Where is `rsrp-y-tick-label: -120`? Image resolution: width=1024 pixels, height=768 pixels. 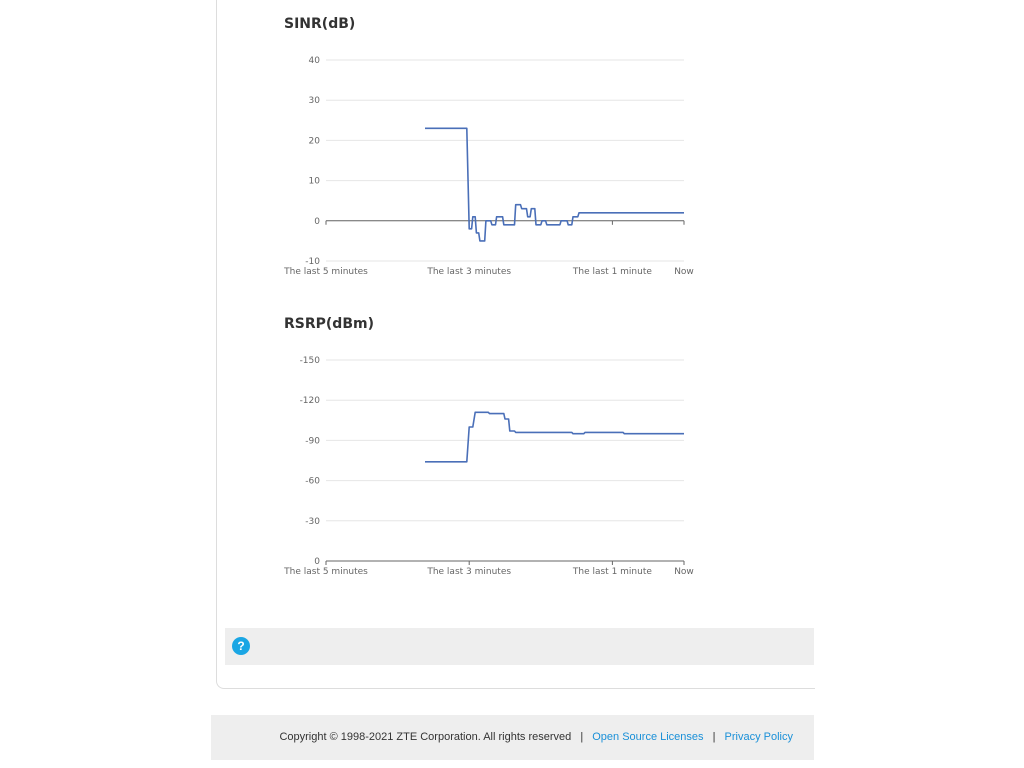
rsrp-y-tick-label: -120 is located at coordinates (310, 401).